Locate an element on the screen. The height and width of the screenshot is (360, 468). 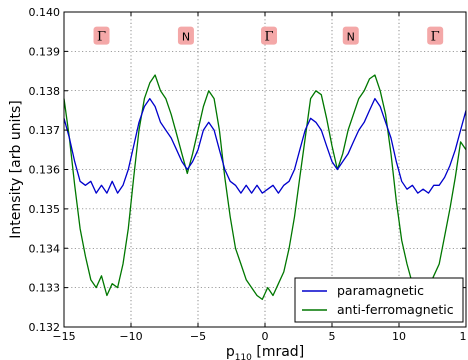
x-axis-label-unit: [mrad] is located at coordinates (278, 352).